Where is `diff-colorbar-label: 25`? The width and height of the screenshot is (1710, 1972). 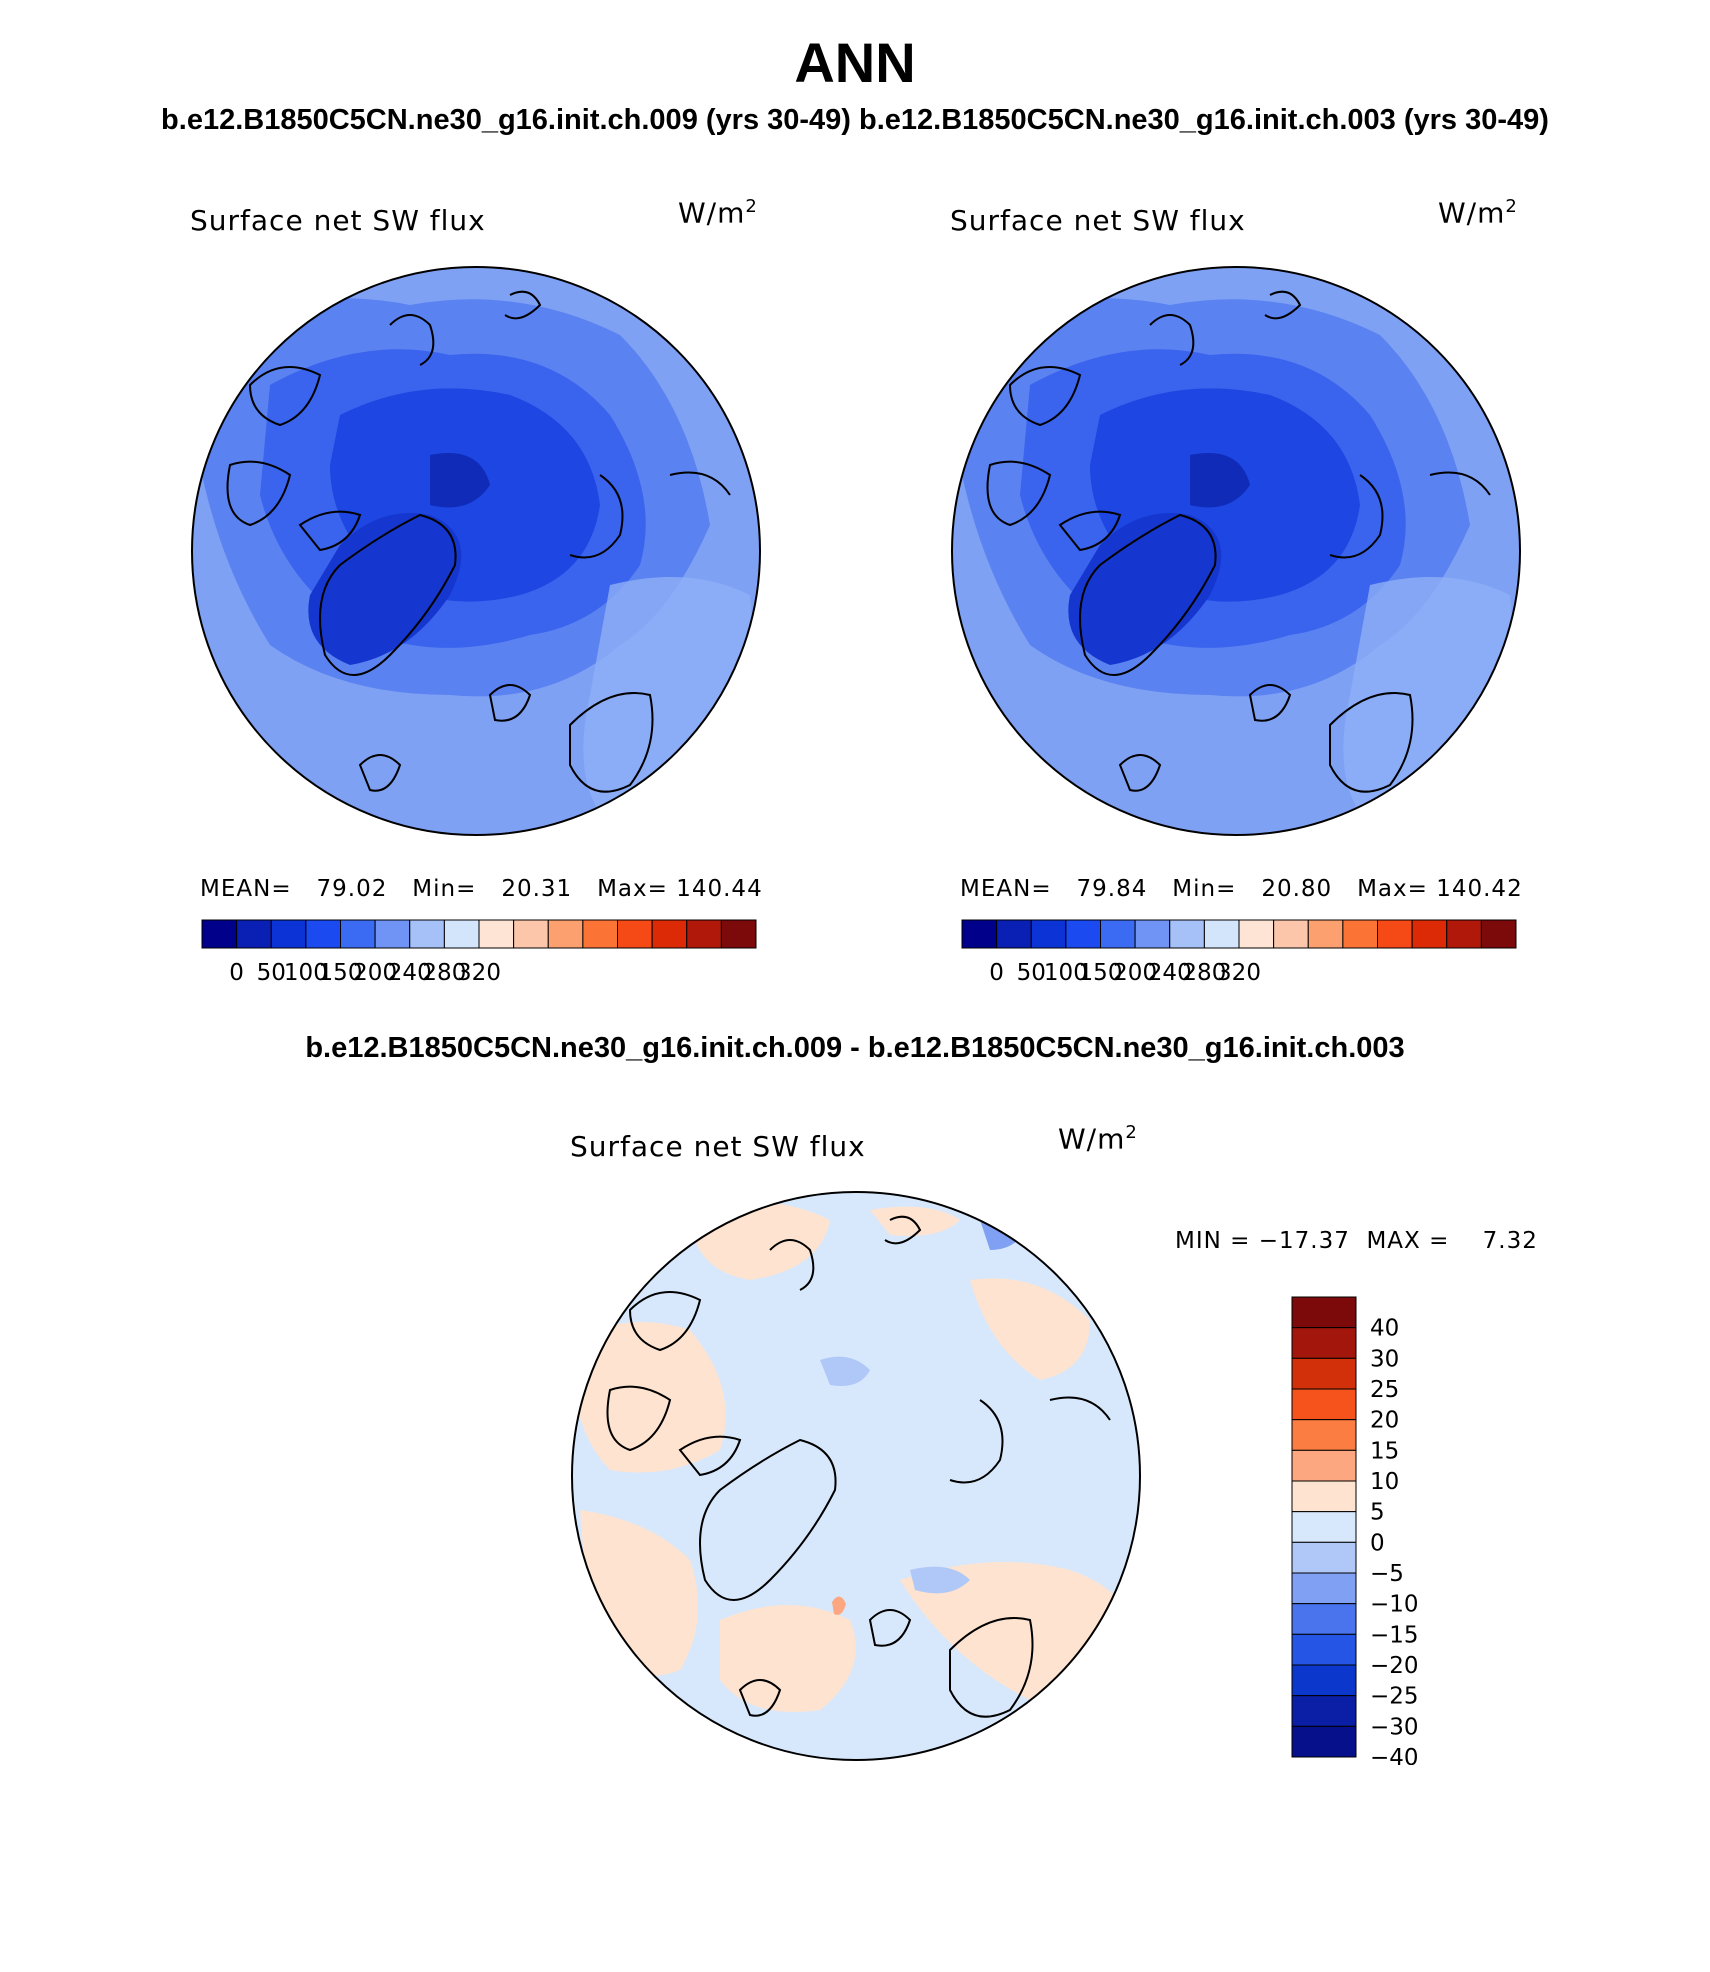
diff-colorbar-label: 25 is located at coordinates (1384, 1390).